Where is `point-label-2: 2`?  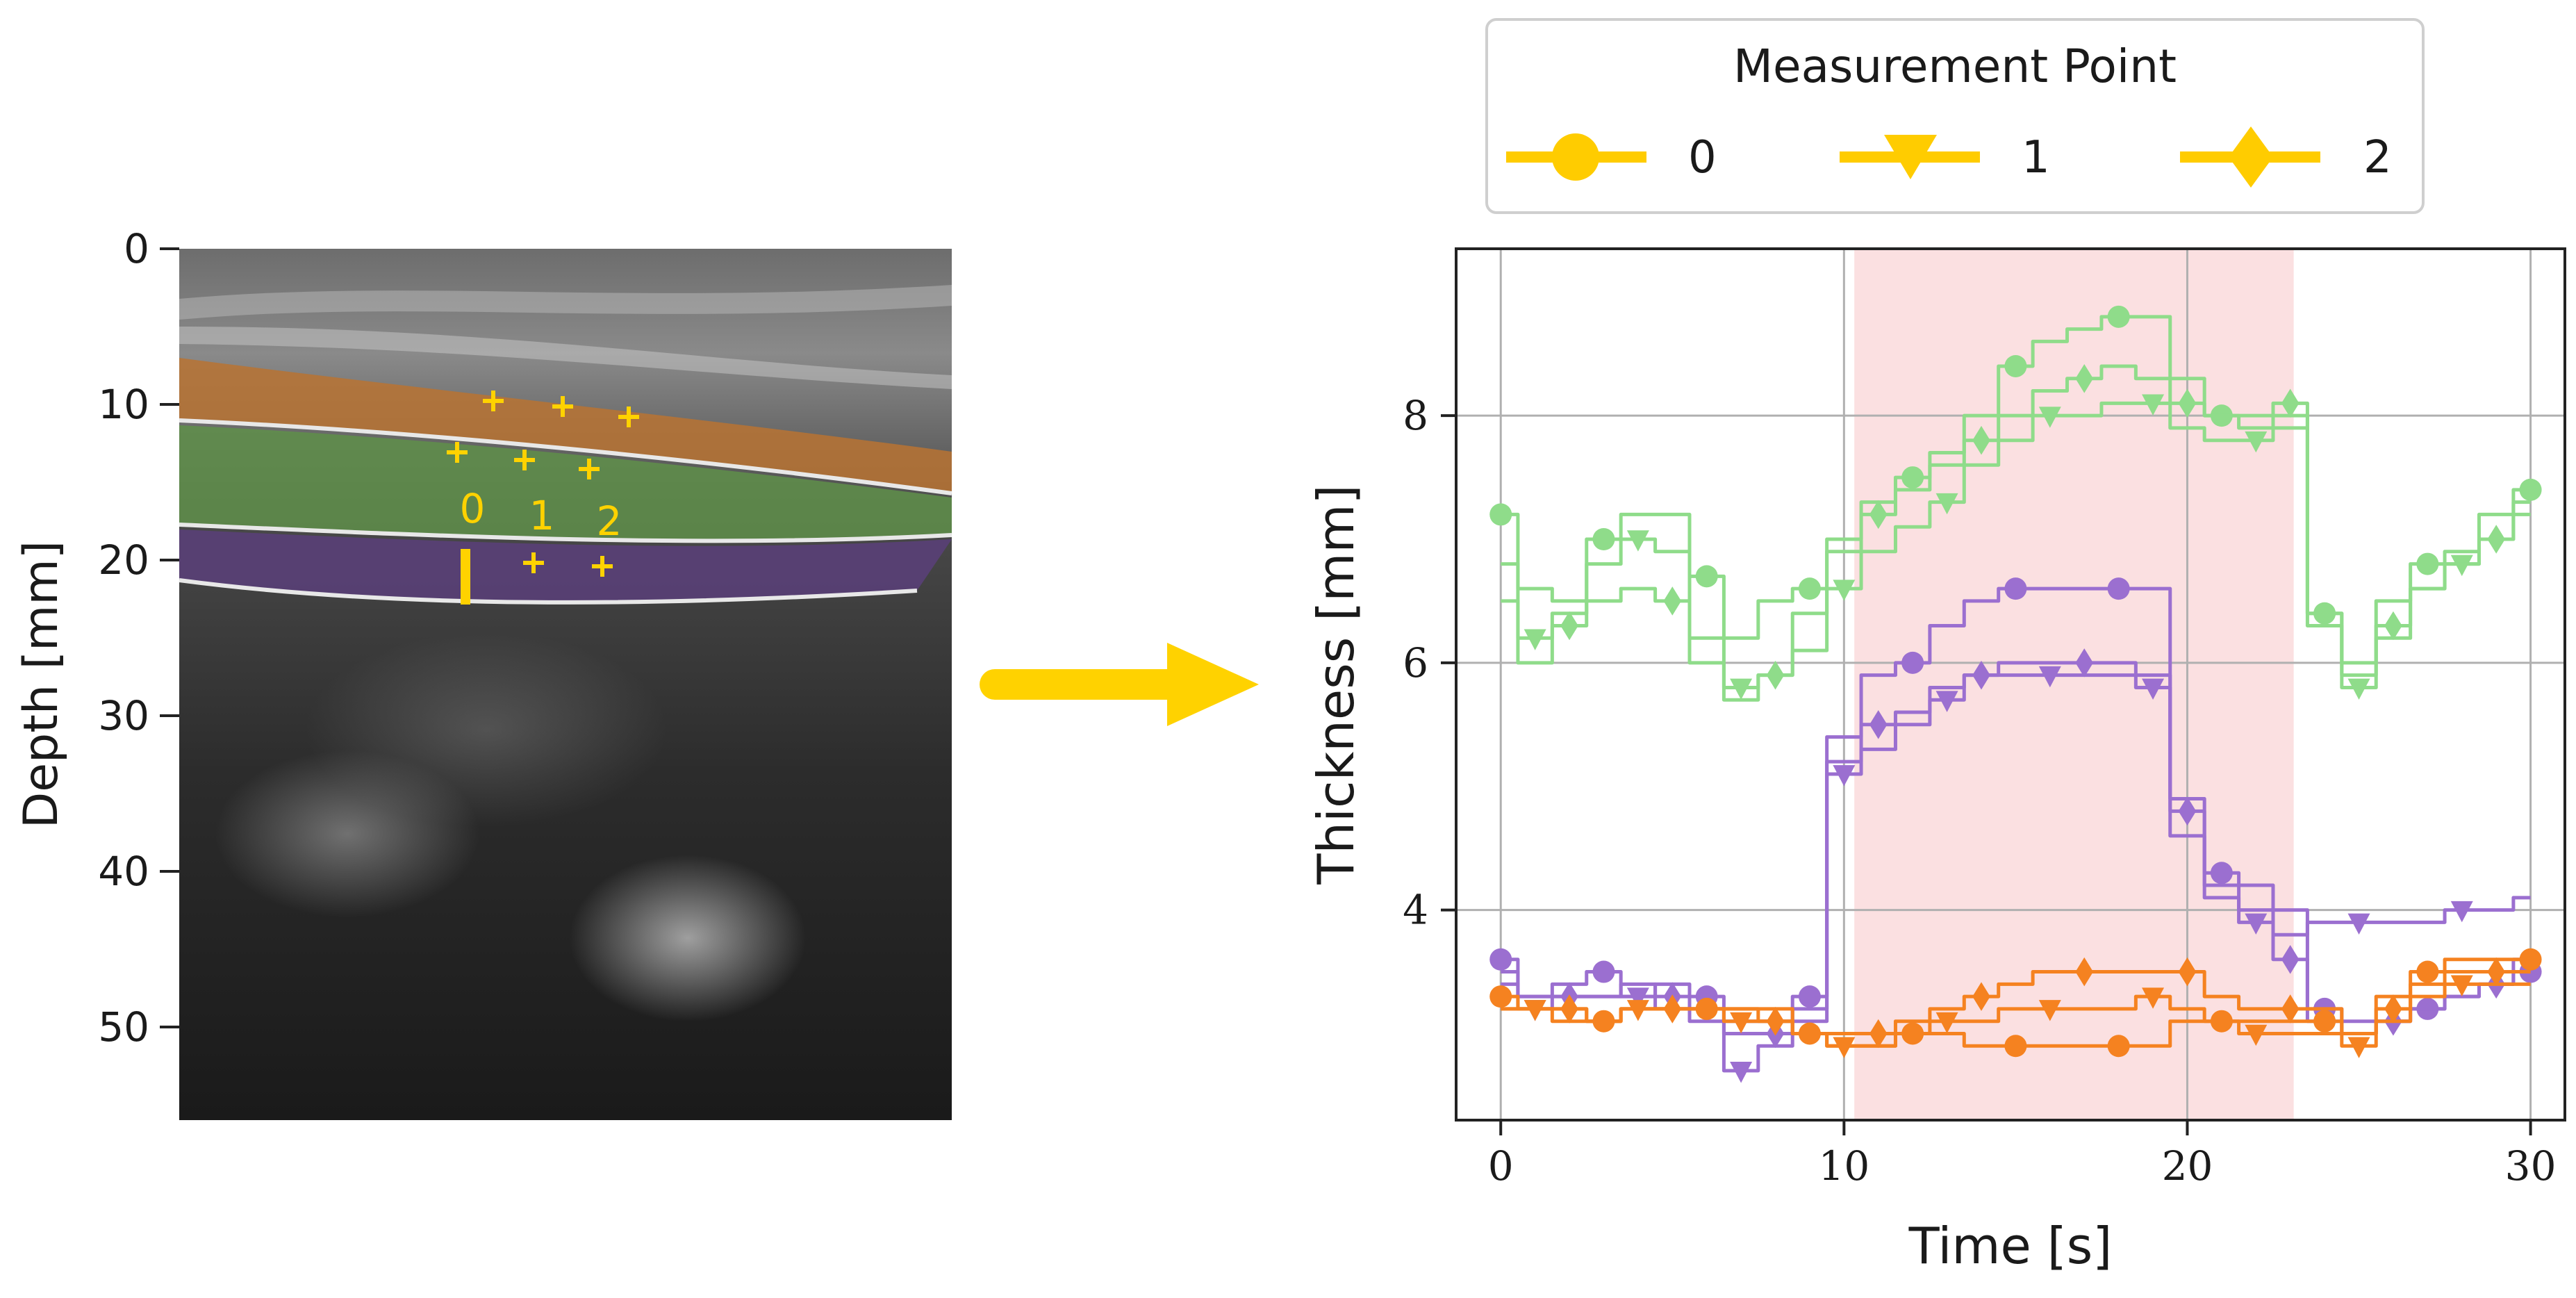 point-label-2: 2 is located at coordinates (610, 521).